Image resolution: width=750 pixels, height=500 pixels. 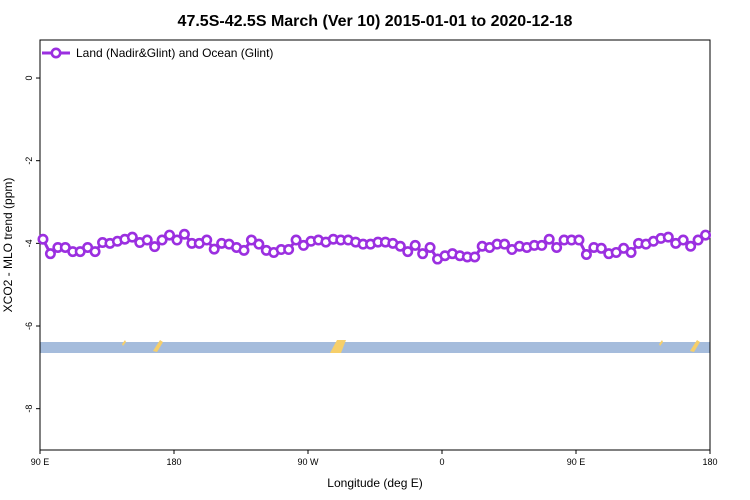 What do you see at coordinates (29, 243) in the screenshot?
I see `y-tick-label: -4` at bounding box center [29, 243].